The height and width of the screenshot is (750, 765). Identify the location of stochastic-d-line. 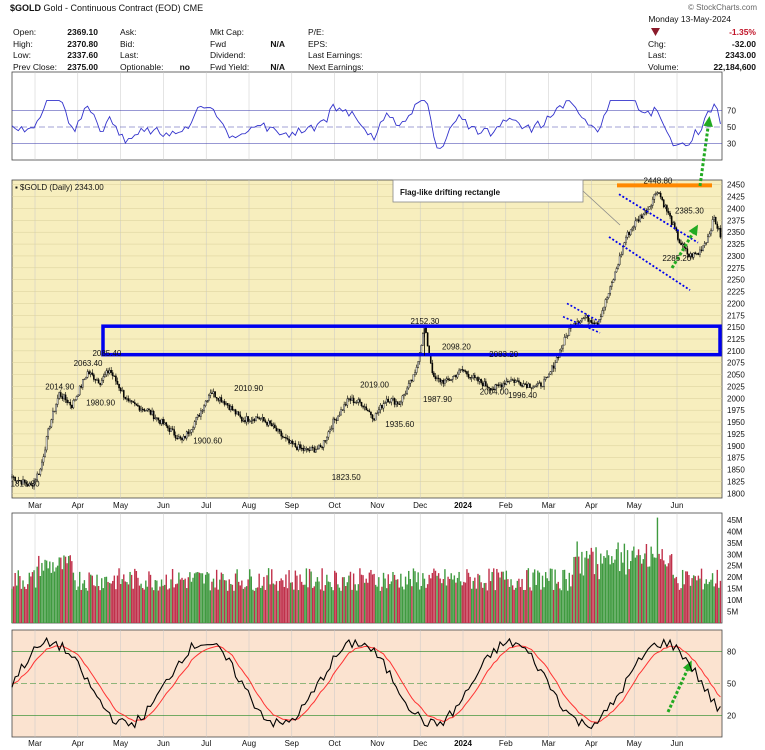
(366, 684).